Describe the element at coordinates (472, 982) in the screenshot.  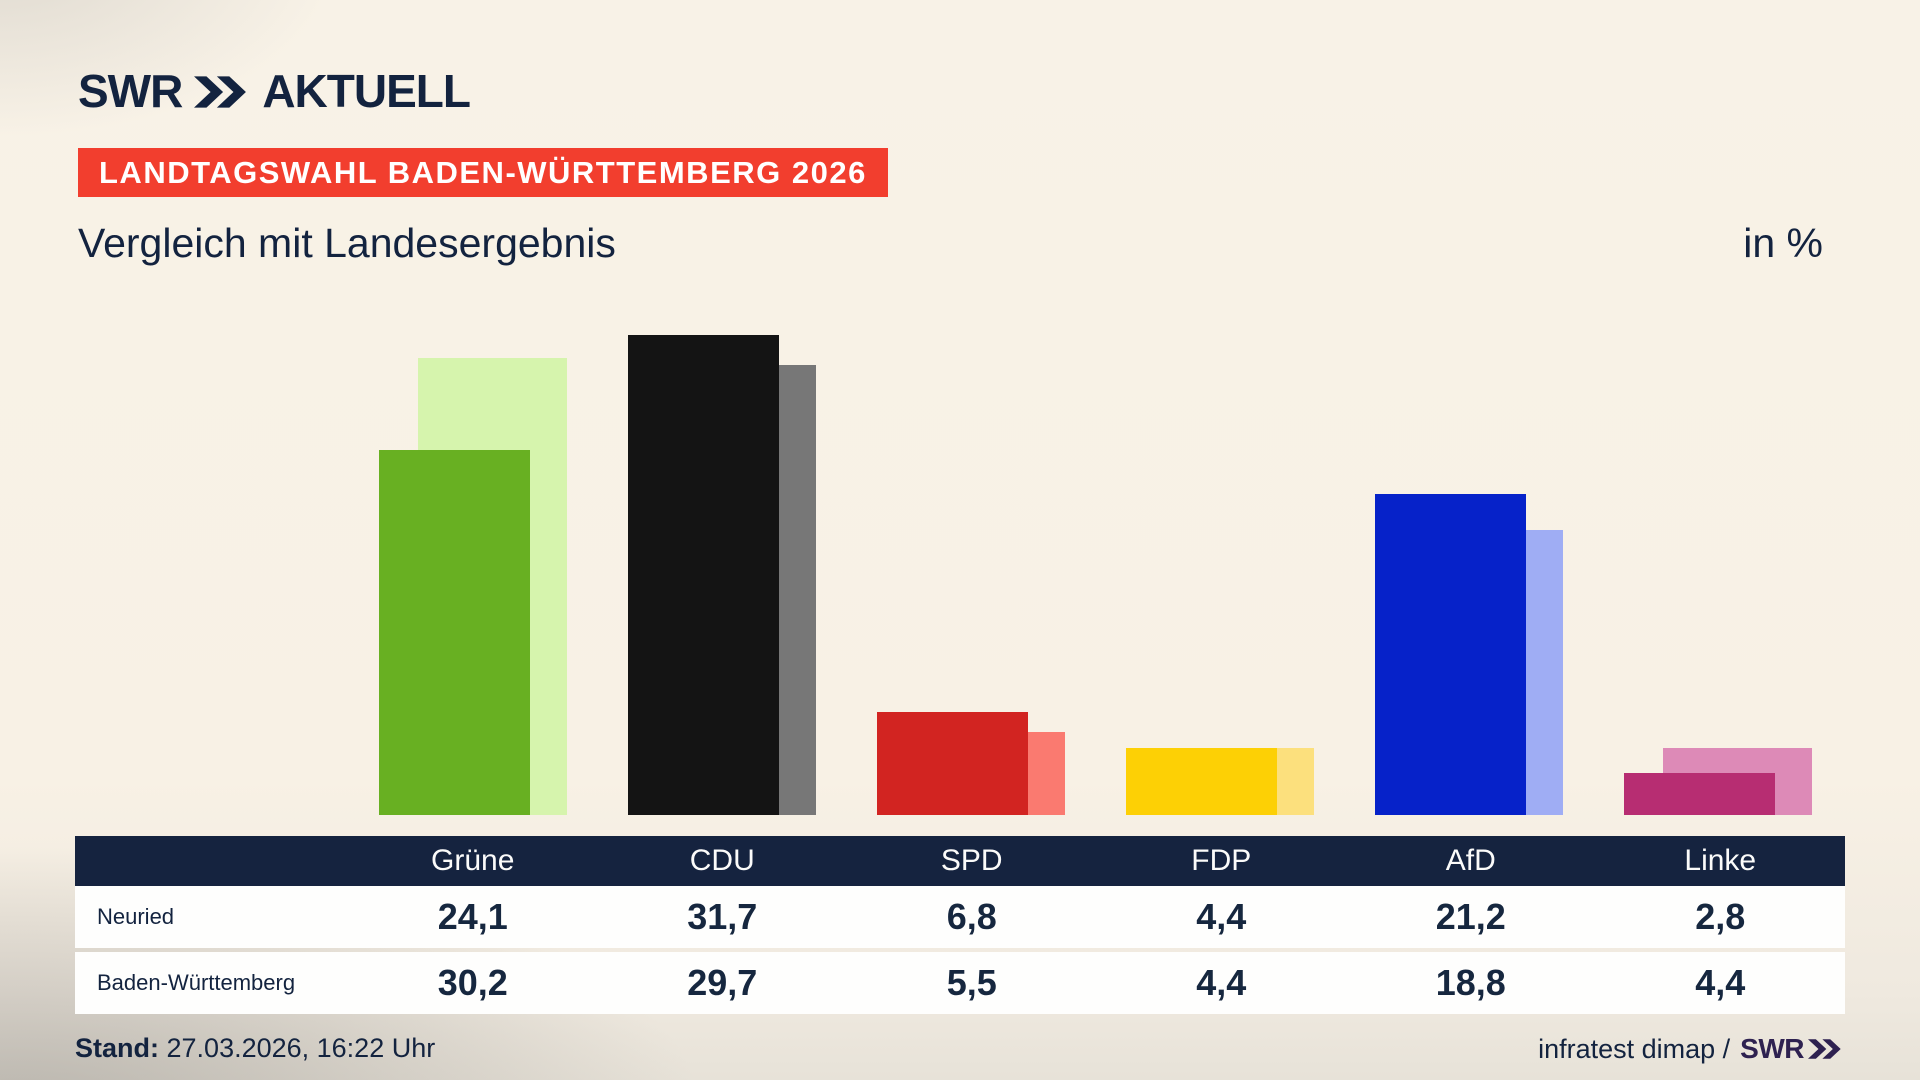
I see `value-bw-gruene: 30,2` at that location.